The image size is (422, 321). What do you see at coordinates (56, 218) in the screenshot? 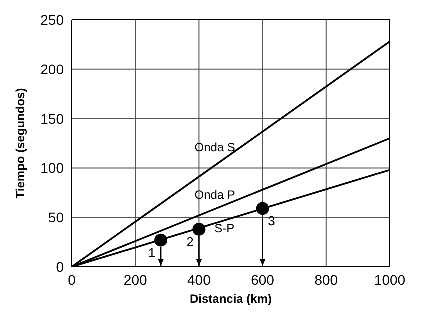
I see `y-tick-label: 50` at bounding box center [56, 218].